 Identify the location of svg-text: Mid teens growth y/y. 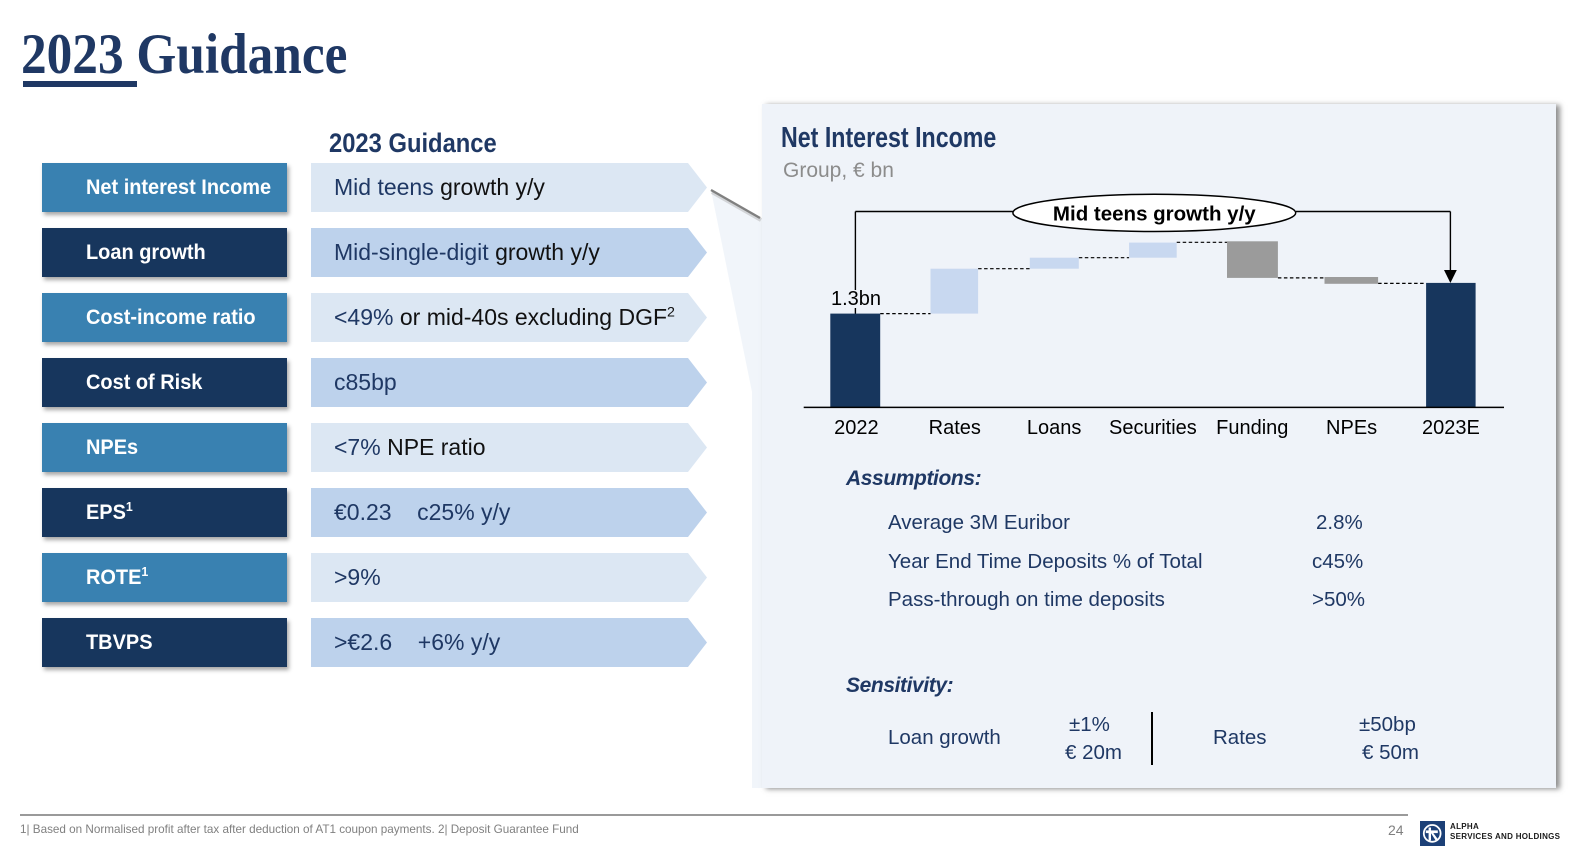
(1154, 214).